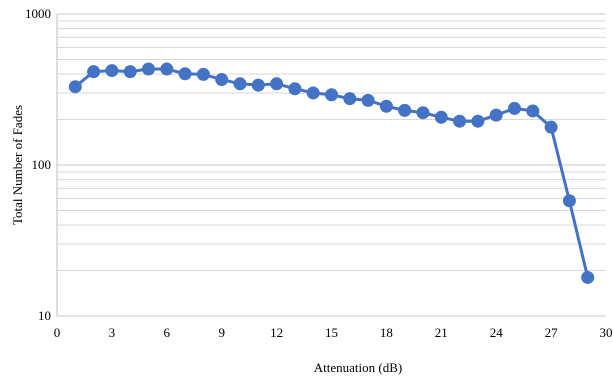  I want to click on x-tick-label: 24, so click(497, 332).